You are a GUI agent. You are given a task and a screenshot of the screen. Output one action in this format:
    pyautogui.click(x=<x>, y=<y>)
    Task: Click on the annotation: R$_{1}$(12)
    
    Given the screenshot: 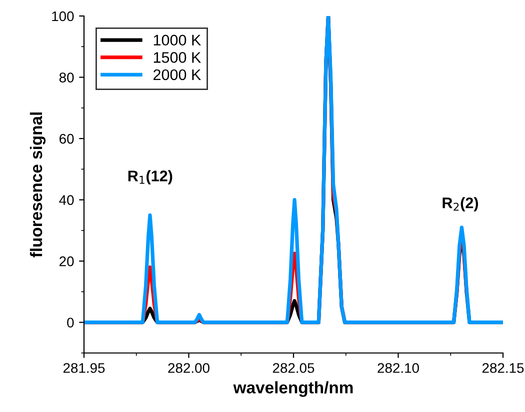 What is the action you would take?
    pyautogui.click(x=150, y=177)
    